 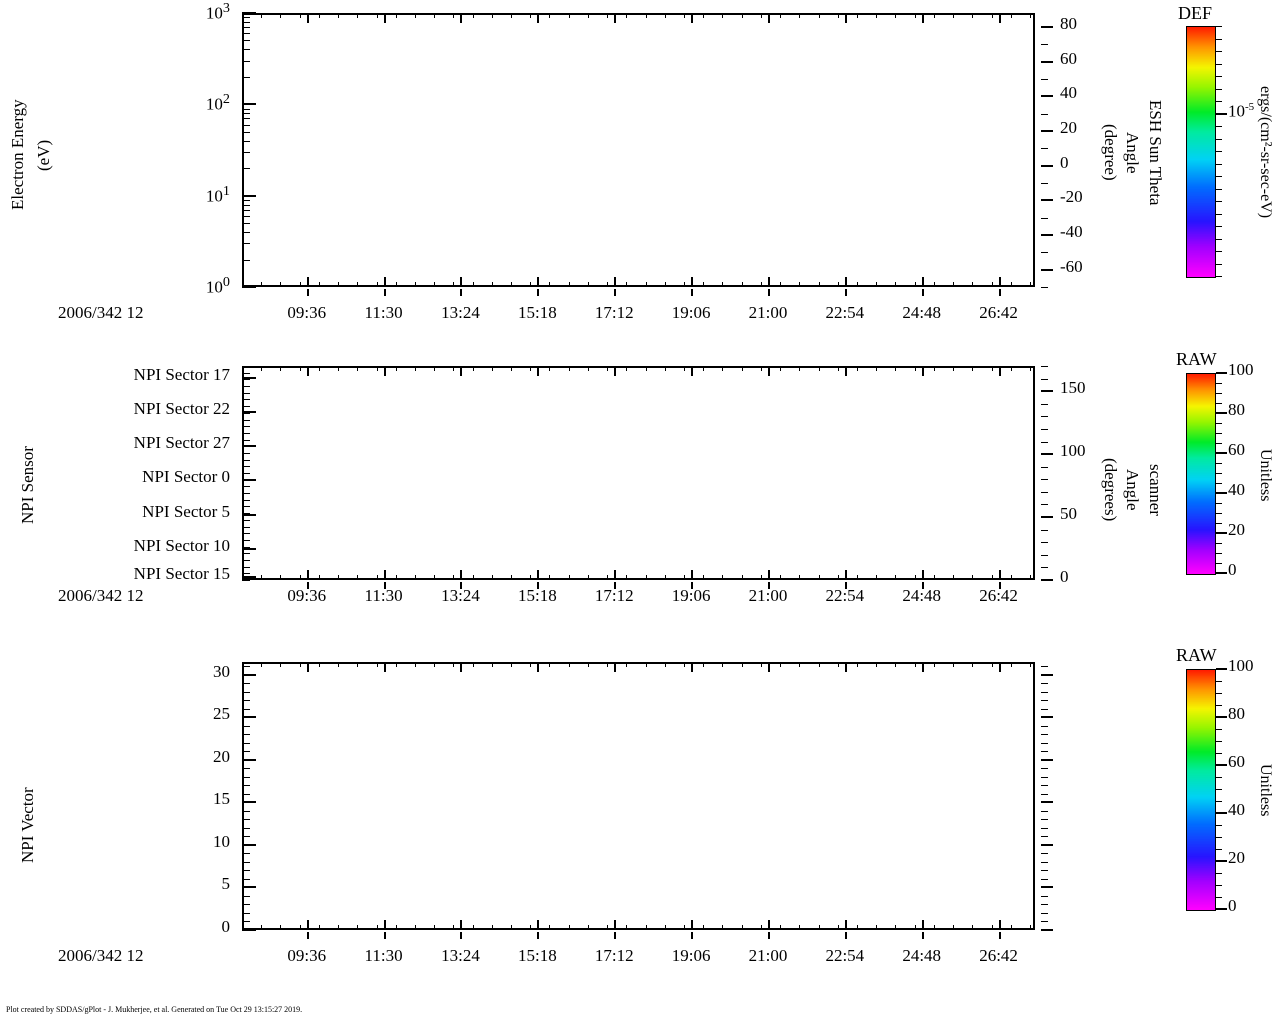 What do you see at coordinates (217, 194) in the screenshot?
I see `y-tick-label: 10¹` at bounding box center [217, 194].